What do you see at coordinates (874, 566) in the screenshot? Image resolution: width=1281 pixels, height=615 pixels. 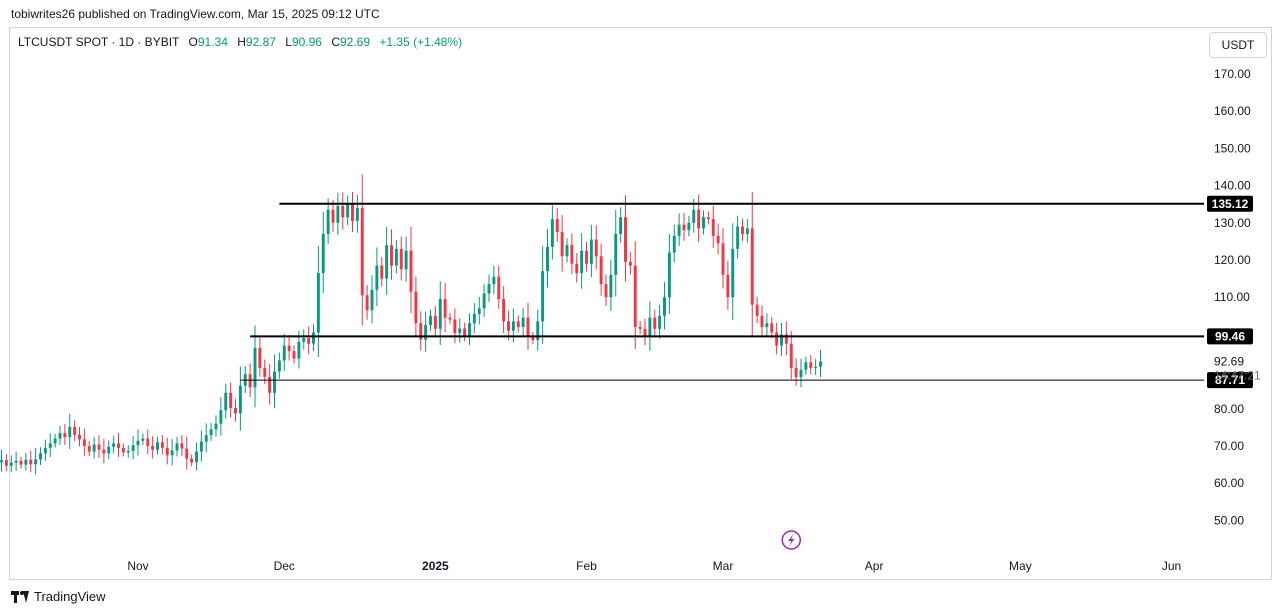 I see `x-tick-label: Apr` at bounding box center [874, 566].